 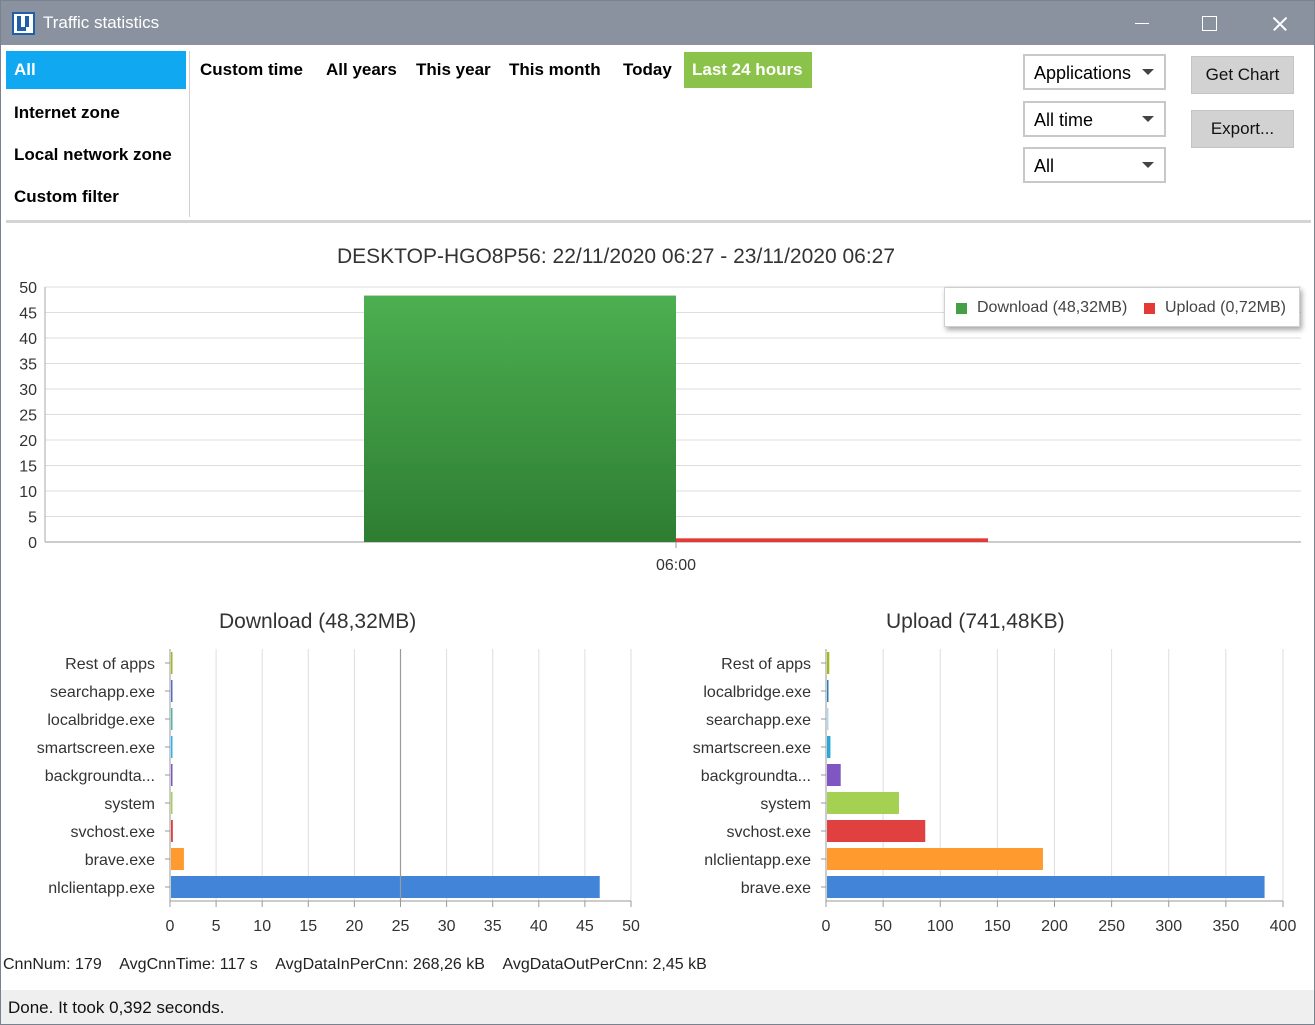 I want to click on stat-avg-data-in: AvgDataInPerCnn: 268,26 kB, so click(x=380, y=964).